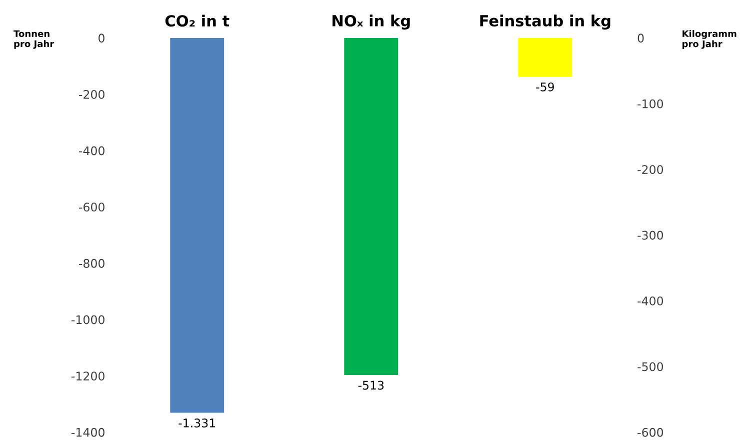 This screenshot has width=749, height=441. Describe the element at coordinates (91, 207) in the screenshot. I see `y-tick-label: -600` at that location.